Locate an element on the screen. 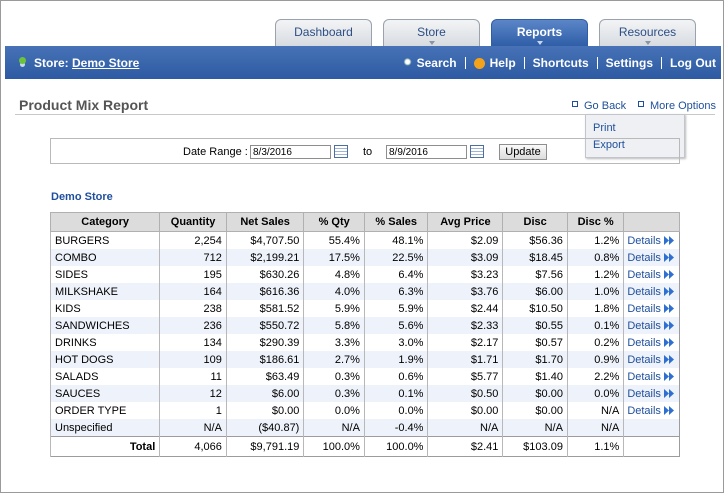 Image resolution: width=724 pixels, height=493 pixels. table-cell: 5.9% is located at coordinates (334, 308).